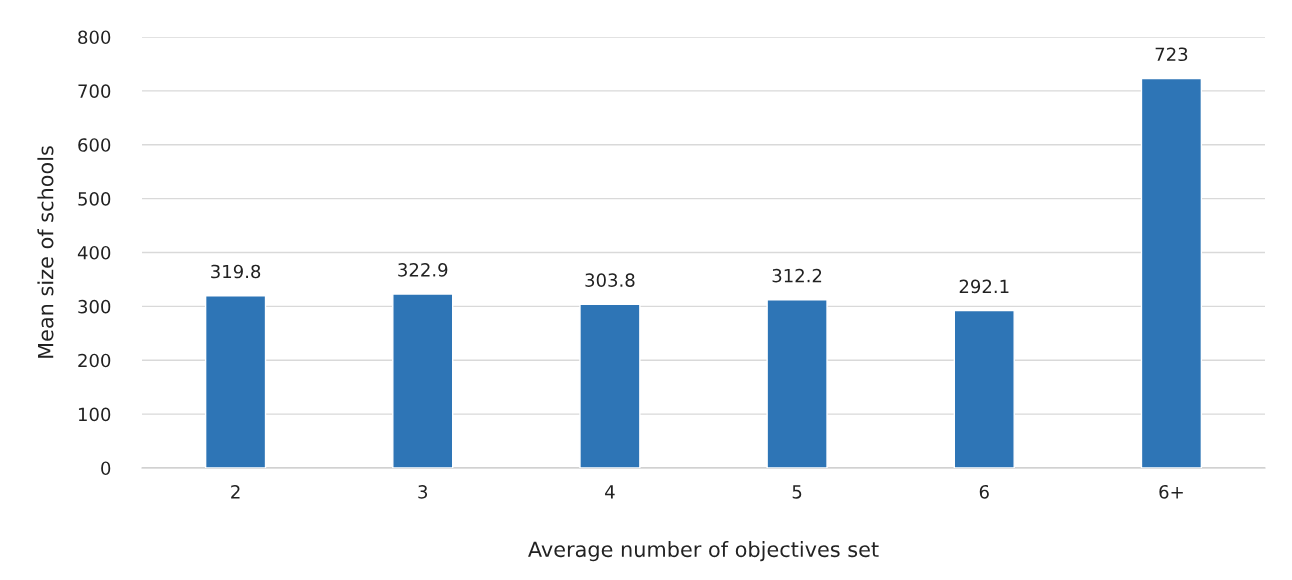 The width and height of the screenshot is (1292, 580). What do you see at coordinates (94, 414) in the screenshot?
I see `y-tick-label: 100` at bounding box center [94, 414].